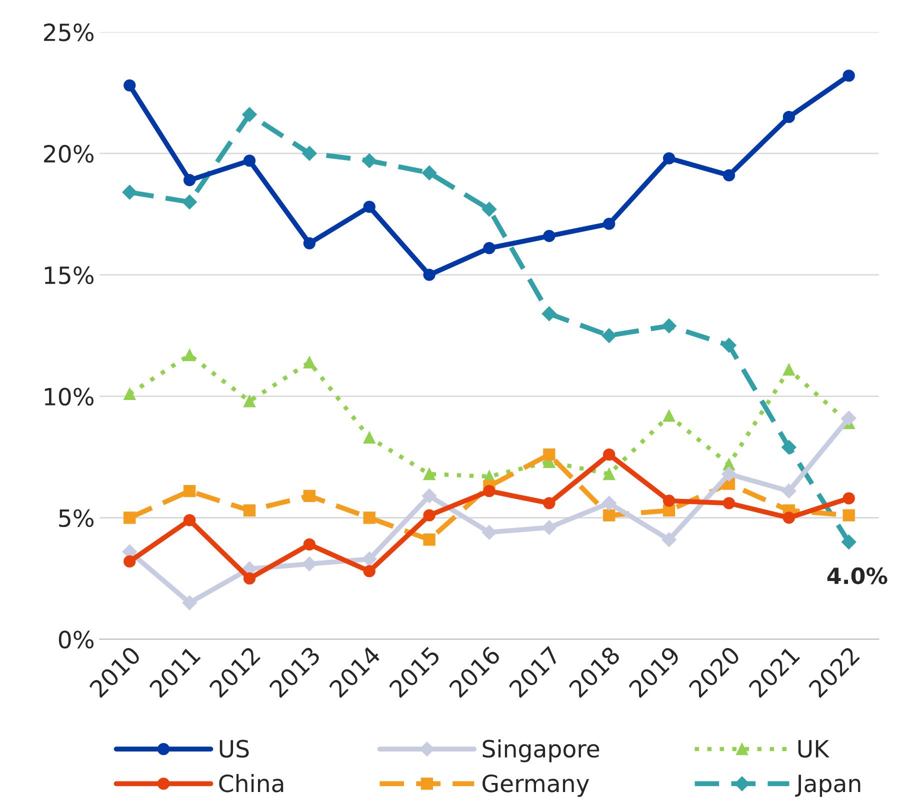  I want to click on y-tick-label: 10%, so click(69, 397).